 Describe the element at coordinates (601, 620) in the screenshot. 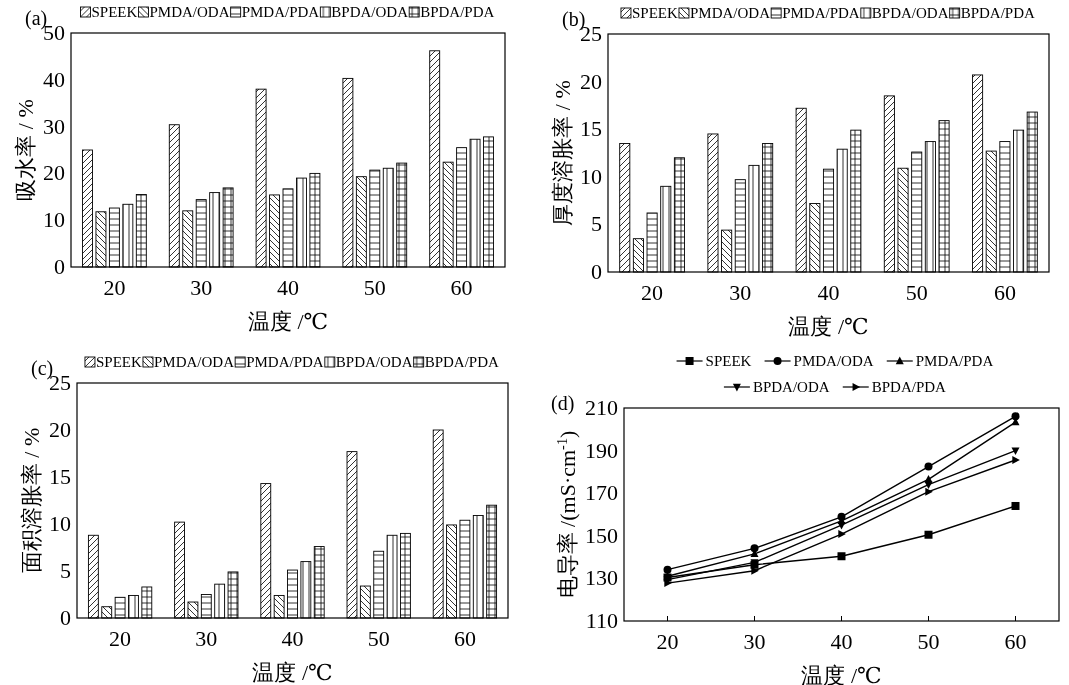

I see `y-tick-label: 110` at that location.